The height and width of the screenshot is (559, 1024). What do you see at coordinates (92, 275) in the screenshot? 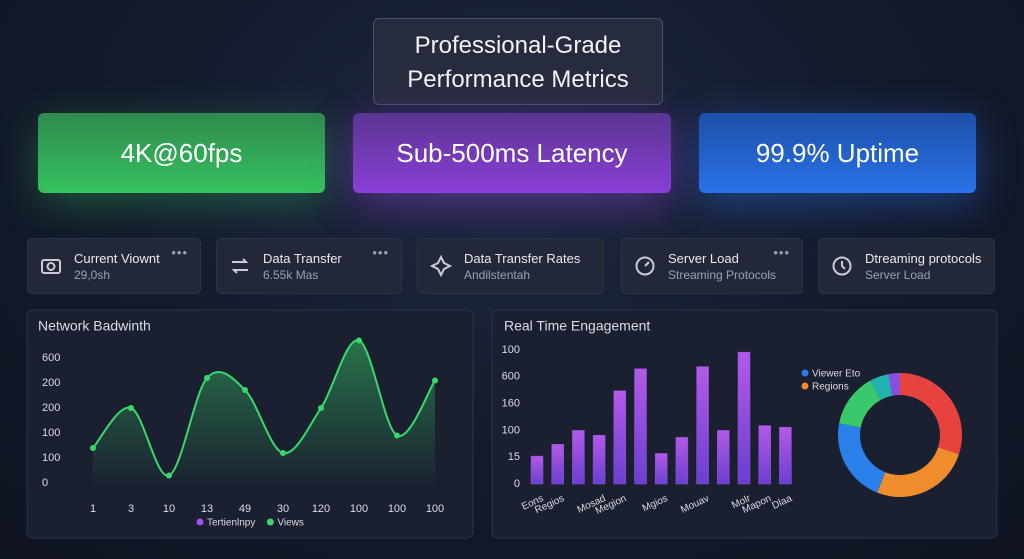
I see `stat-subtitle: 29,0sh` at bounding box center [92, 275].